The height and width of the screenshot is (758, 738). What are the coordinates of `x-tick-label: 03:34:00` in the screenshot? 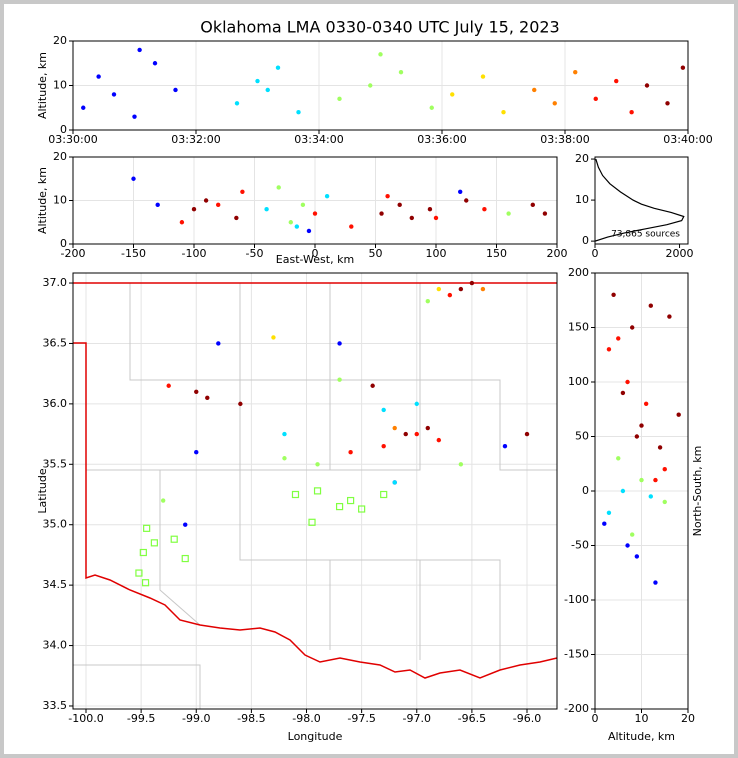 It's located at (318, 139).